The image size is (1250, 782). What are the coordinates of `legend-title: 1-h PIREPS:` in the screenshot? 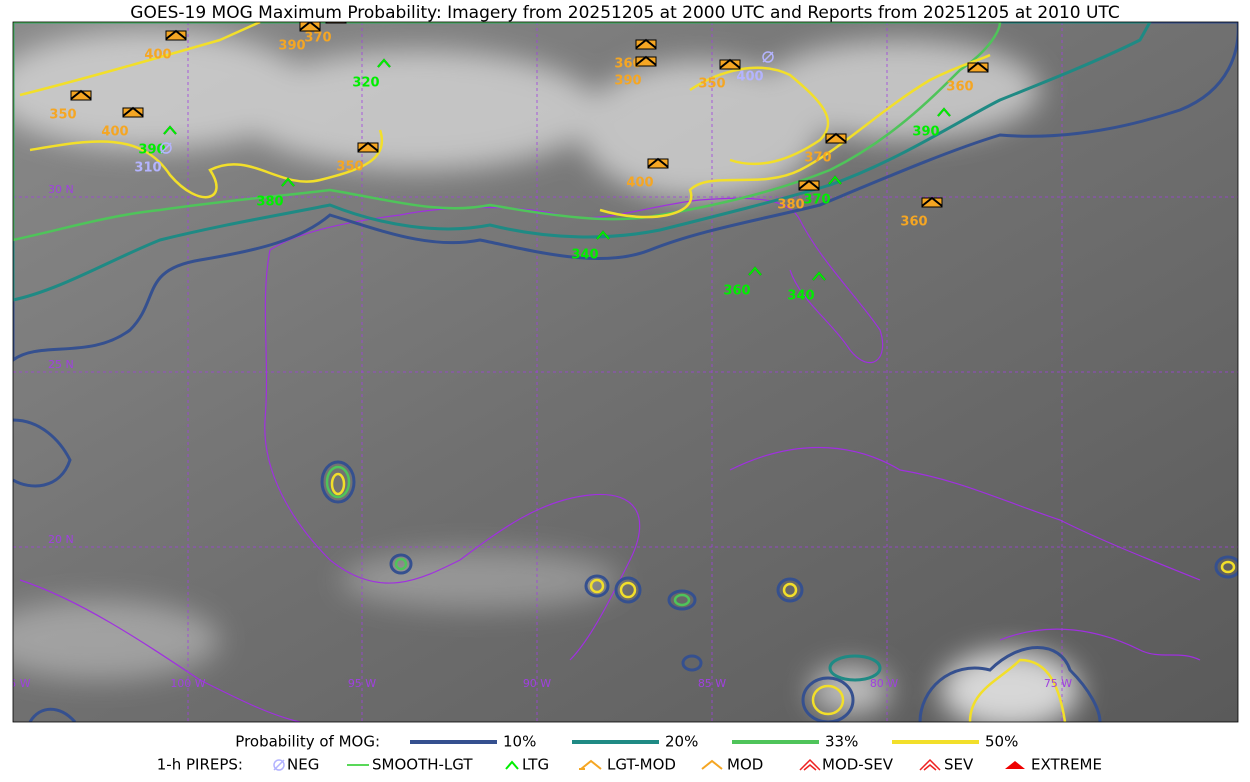 It's located at (200, 765).